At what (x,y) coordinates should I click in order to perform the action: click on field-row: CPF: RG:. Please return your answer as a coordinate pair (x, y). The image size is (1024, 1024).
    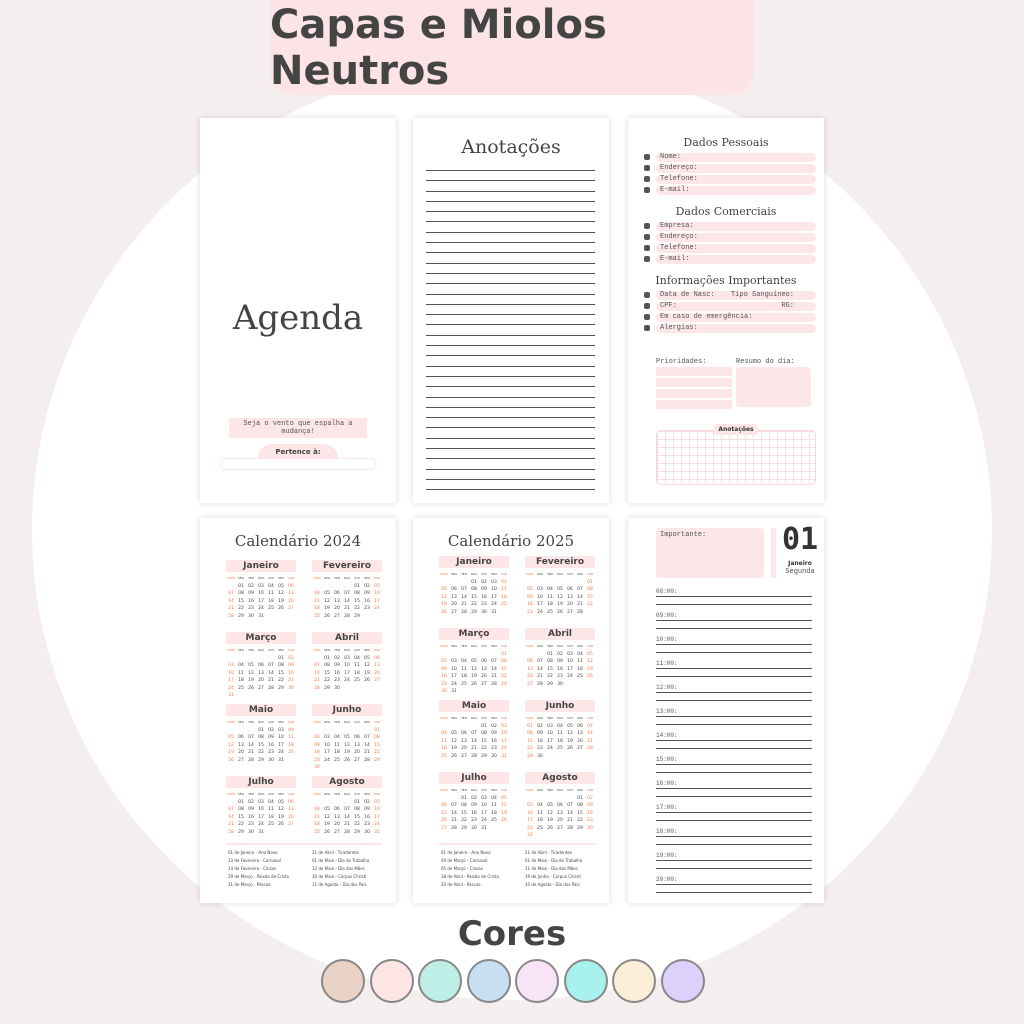
    Looking at the image, I should click on (730, 306).